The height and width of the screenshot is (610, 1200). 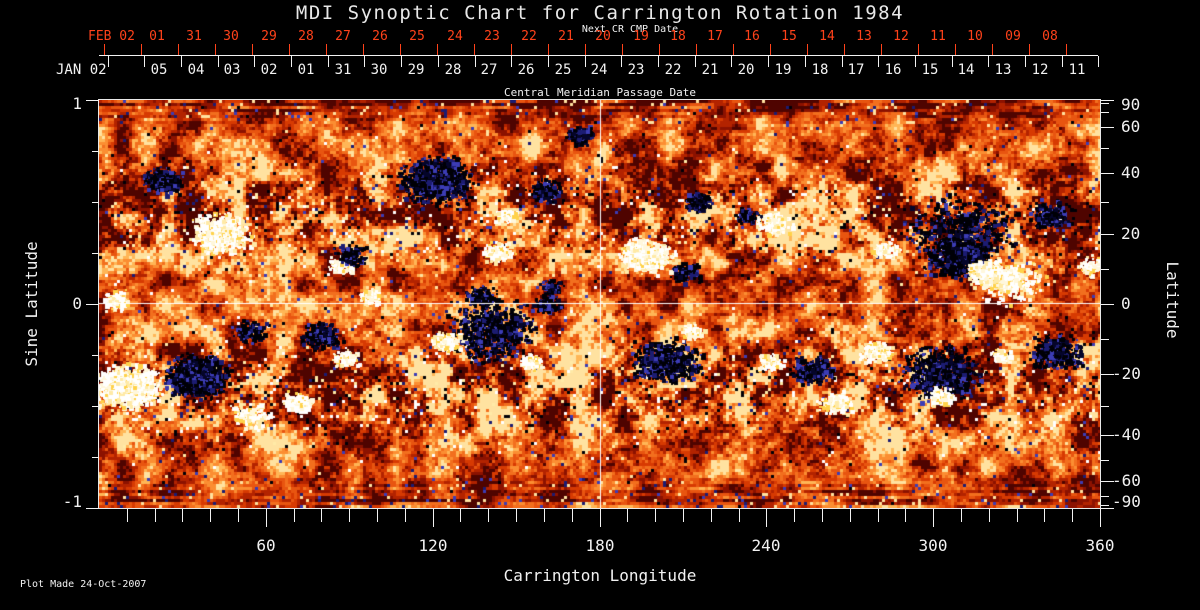 I want to click on next-cr-month-label: FEB 02, so click(x=111, y=36).